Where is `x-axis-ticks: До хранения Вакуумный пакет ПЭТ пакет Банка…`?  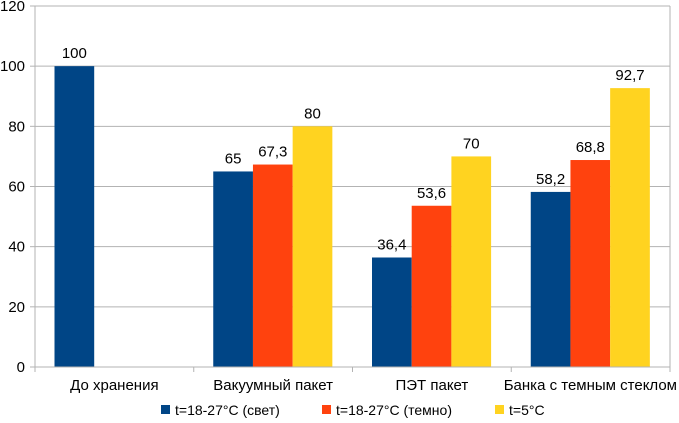 x-axis-ticks: До хранения Вакуумный пакет ПЭТ пакет Банка… is located at coordinates (355, 380).